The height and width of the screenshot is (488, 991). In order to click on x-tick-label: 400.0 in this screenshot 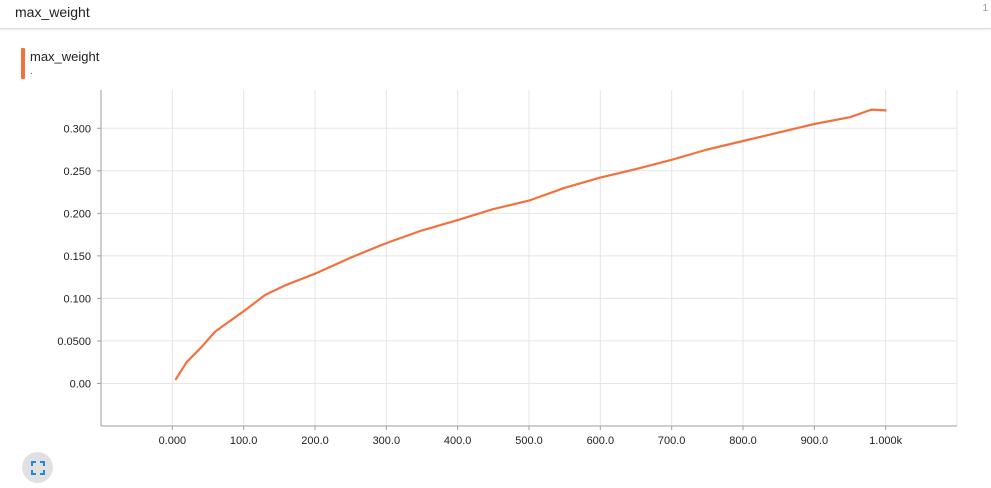, I will do `click(458, 441)`.